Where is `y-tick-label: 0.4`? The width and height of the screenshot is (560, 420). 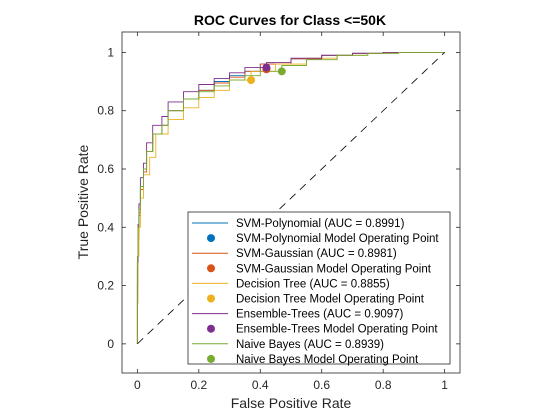
y-tick-label: 0.4 is located at coordinates (105, 227).